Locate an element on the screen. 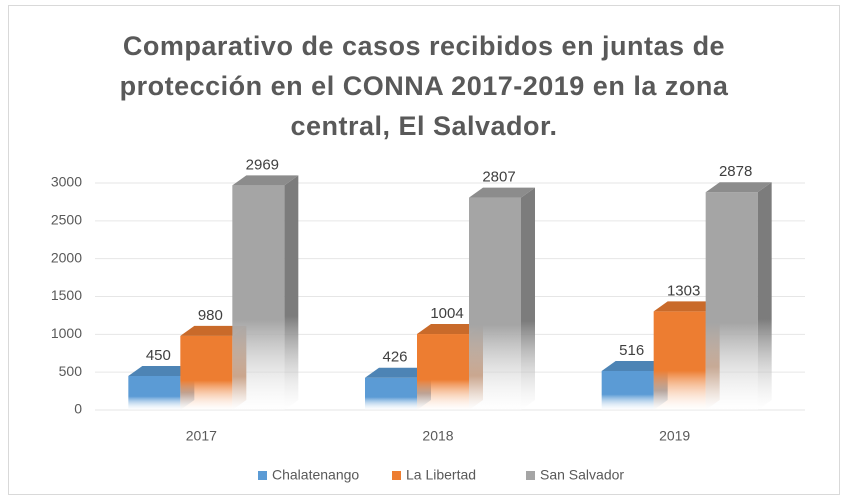 This screenshot has height=500, width=848. legend-label: San Salvador is located at coordinates (582, 475).